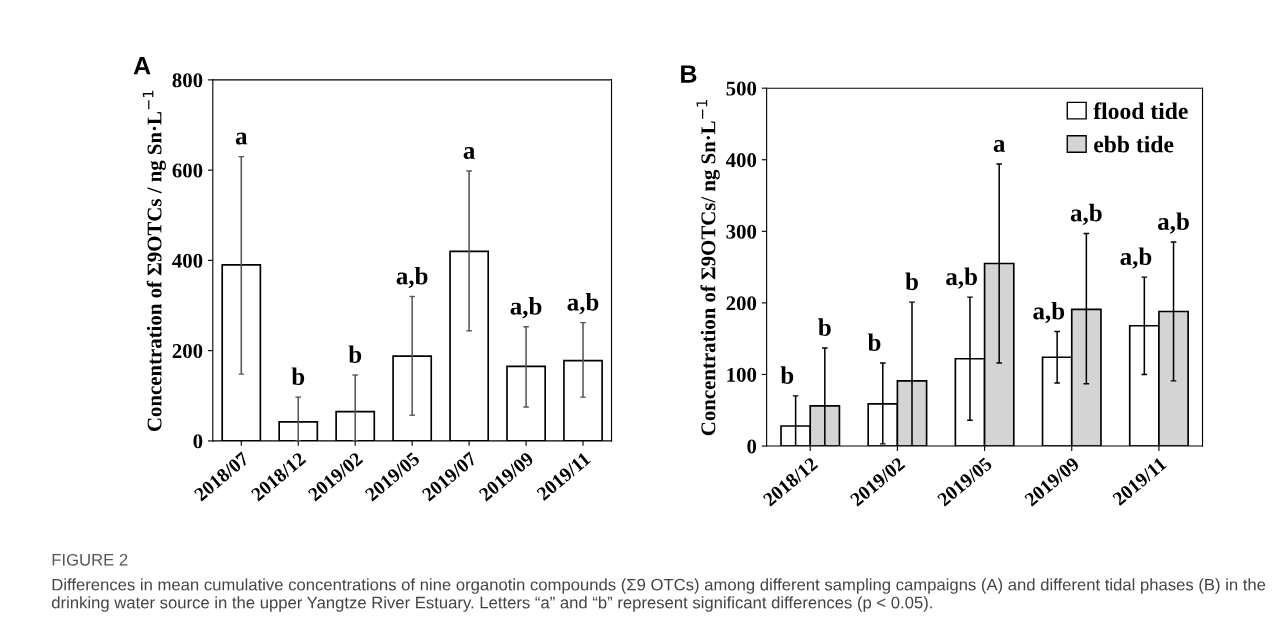  What do you see at coordinates (1134, 144) in the screenshot?
I see `legend-label: ebb tide` at bounding box center [1134, 144].